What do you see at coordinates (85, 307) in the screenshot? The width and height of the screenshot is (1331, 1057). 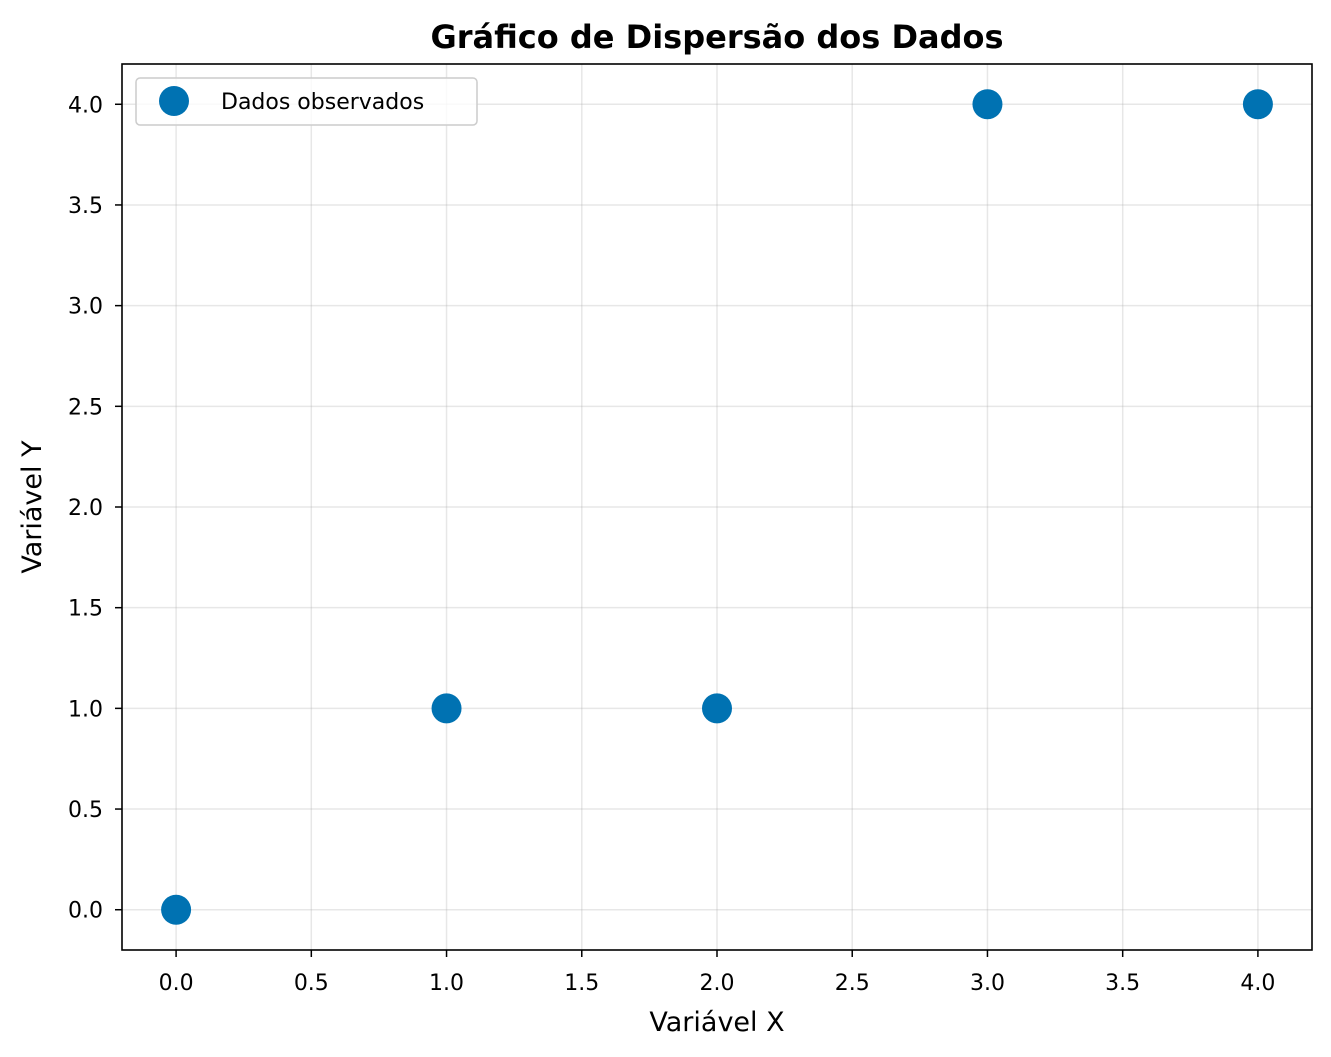 I see `y-tick-label: 3.0` at bounding box center [85, 307].